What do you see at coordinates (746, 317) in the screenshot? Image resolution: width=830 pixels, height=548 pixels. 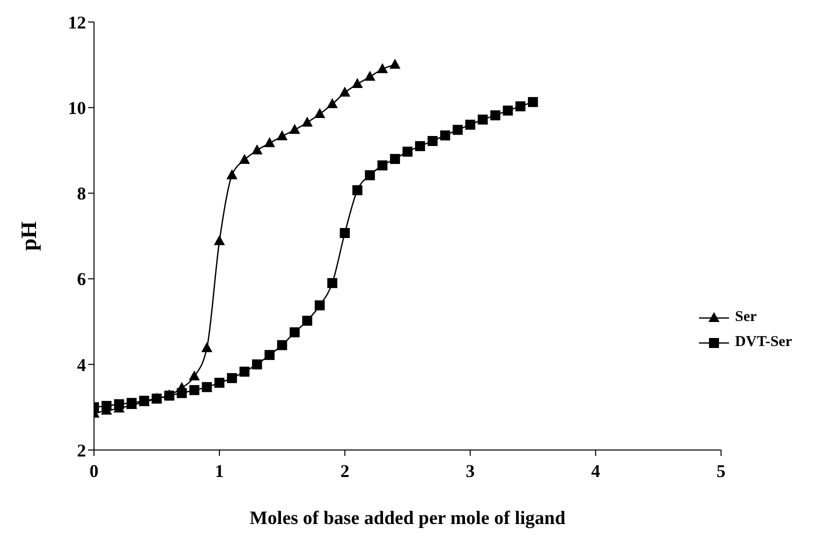 I see `legend-label: Ser` at bounding box center [746, 317].